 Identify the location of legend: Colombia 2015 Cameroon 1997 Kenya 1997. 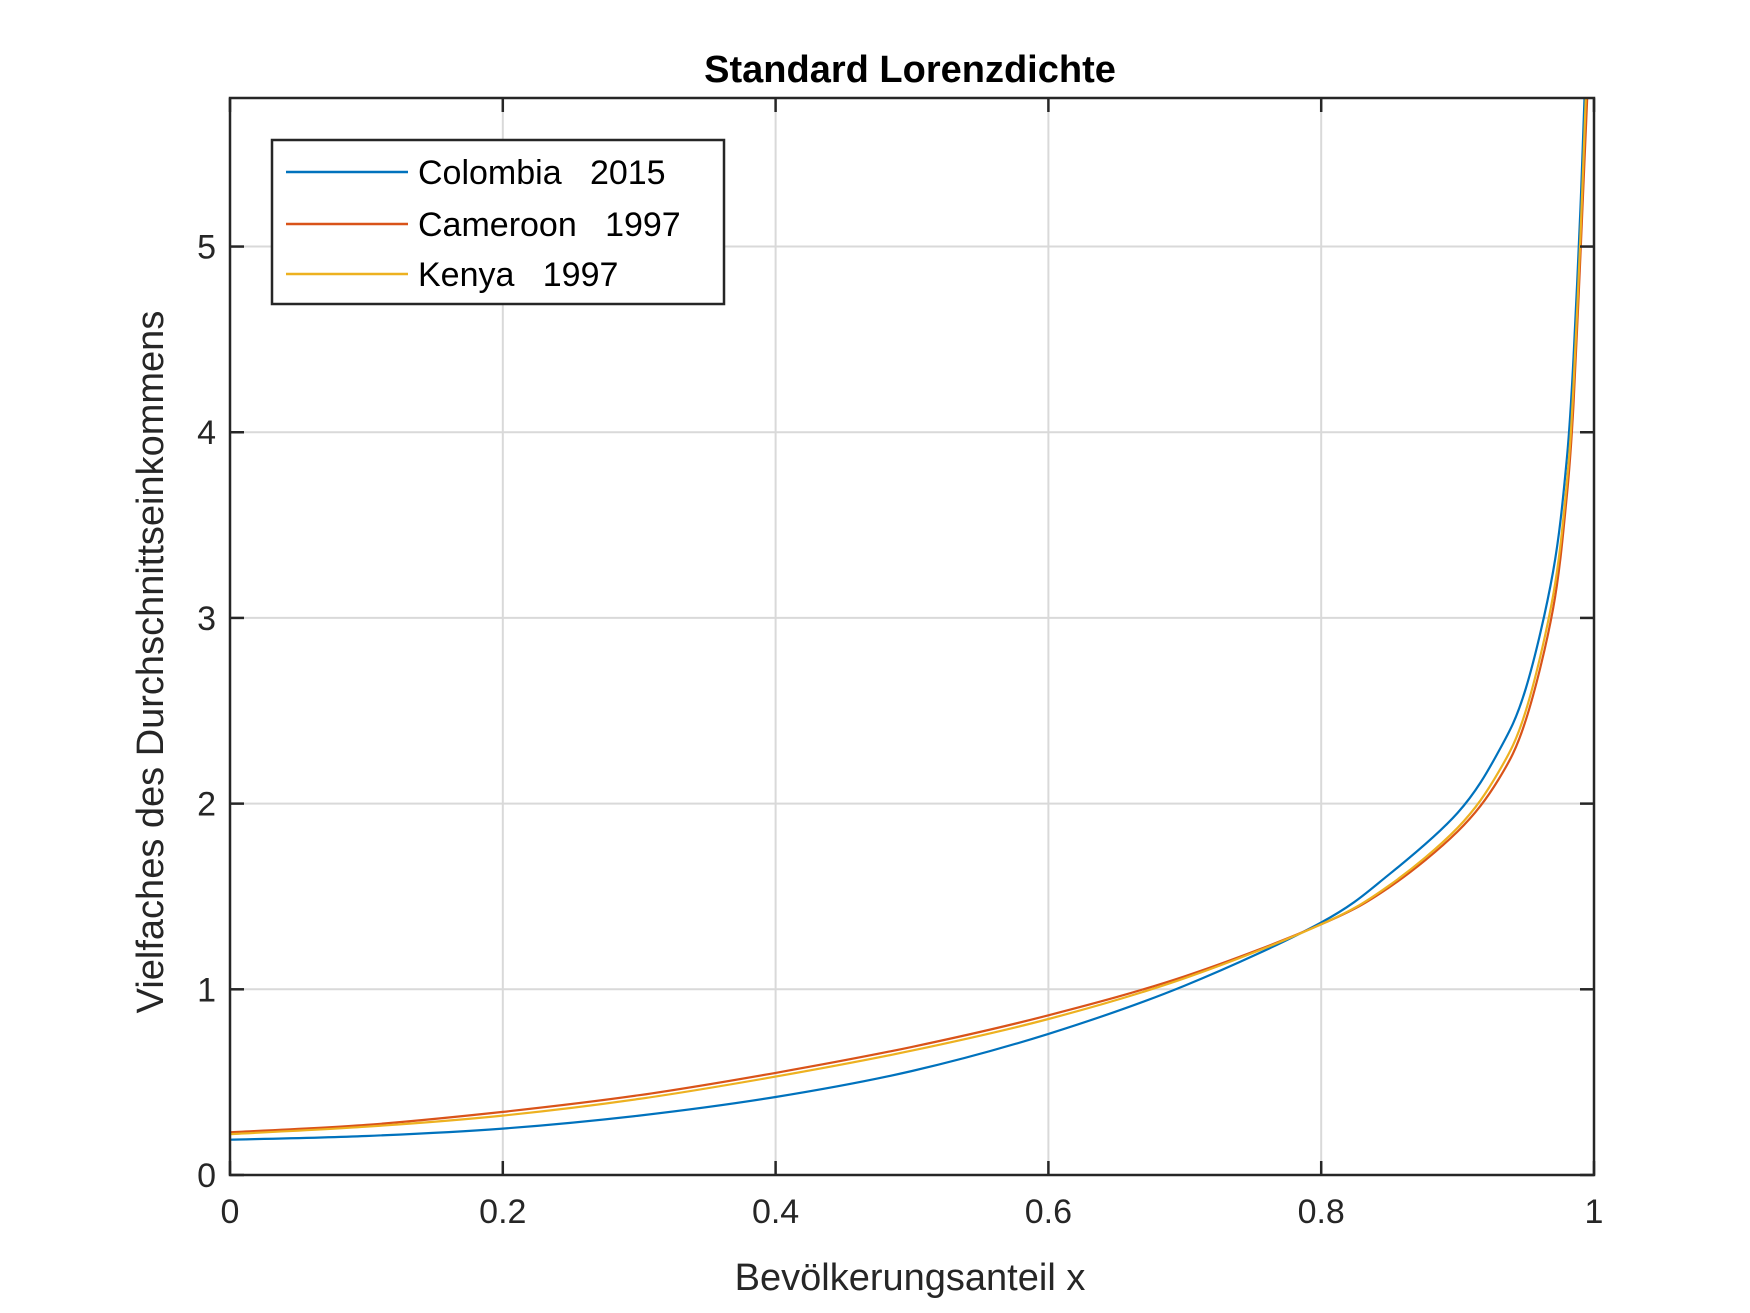
(498, 222).